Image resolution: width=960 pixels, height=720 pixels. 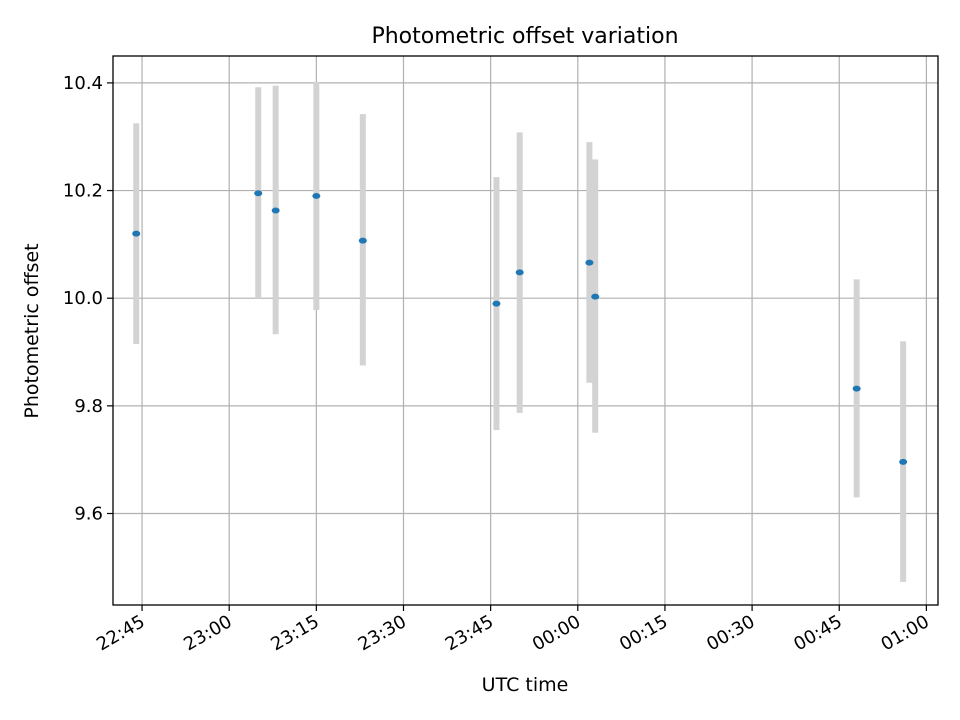 What do you see at coordinates (525, 685) in the screenshot?
I see `x-axis-label: UTC time` at bounding box center [525, 685].